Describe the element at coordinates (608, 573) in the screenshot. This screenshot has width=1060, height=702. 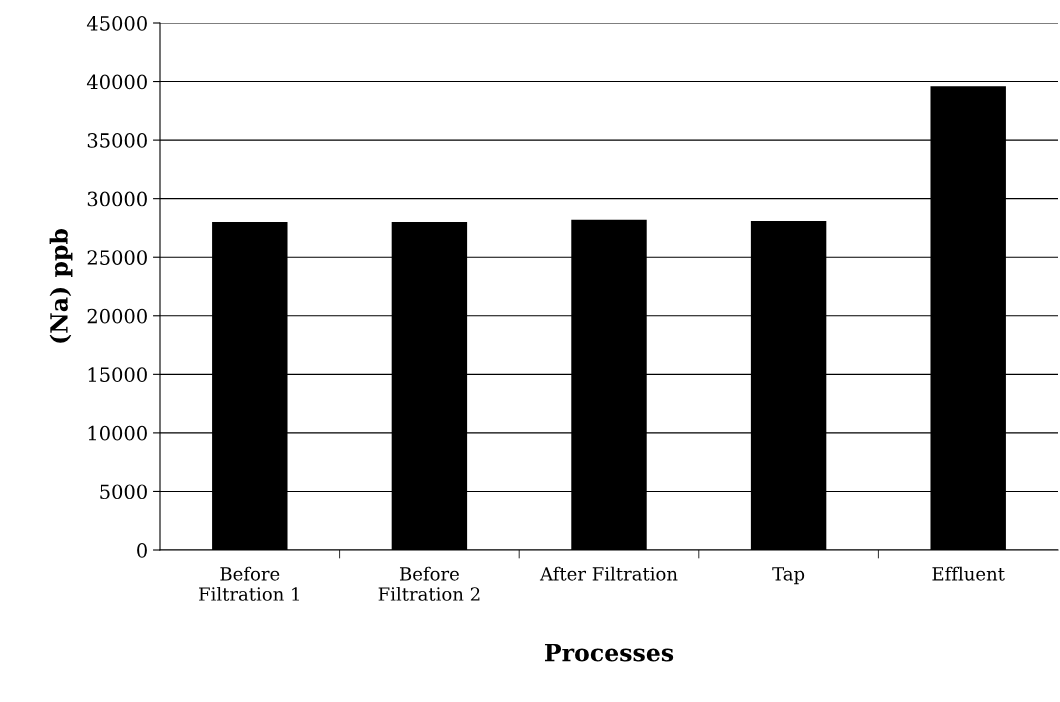
I see `x-tick-label: After Filtration` at that location.